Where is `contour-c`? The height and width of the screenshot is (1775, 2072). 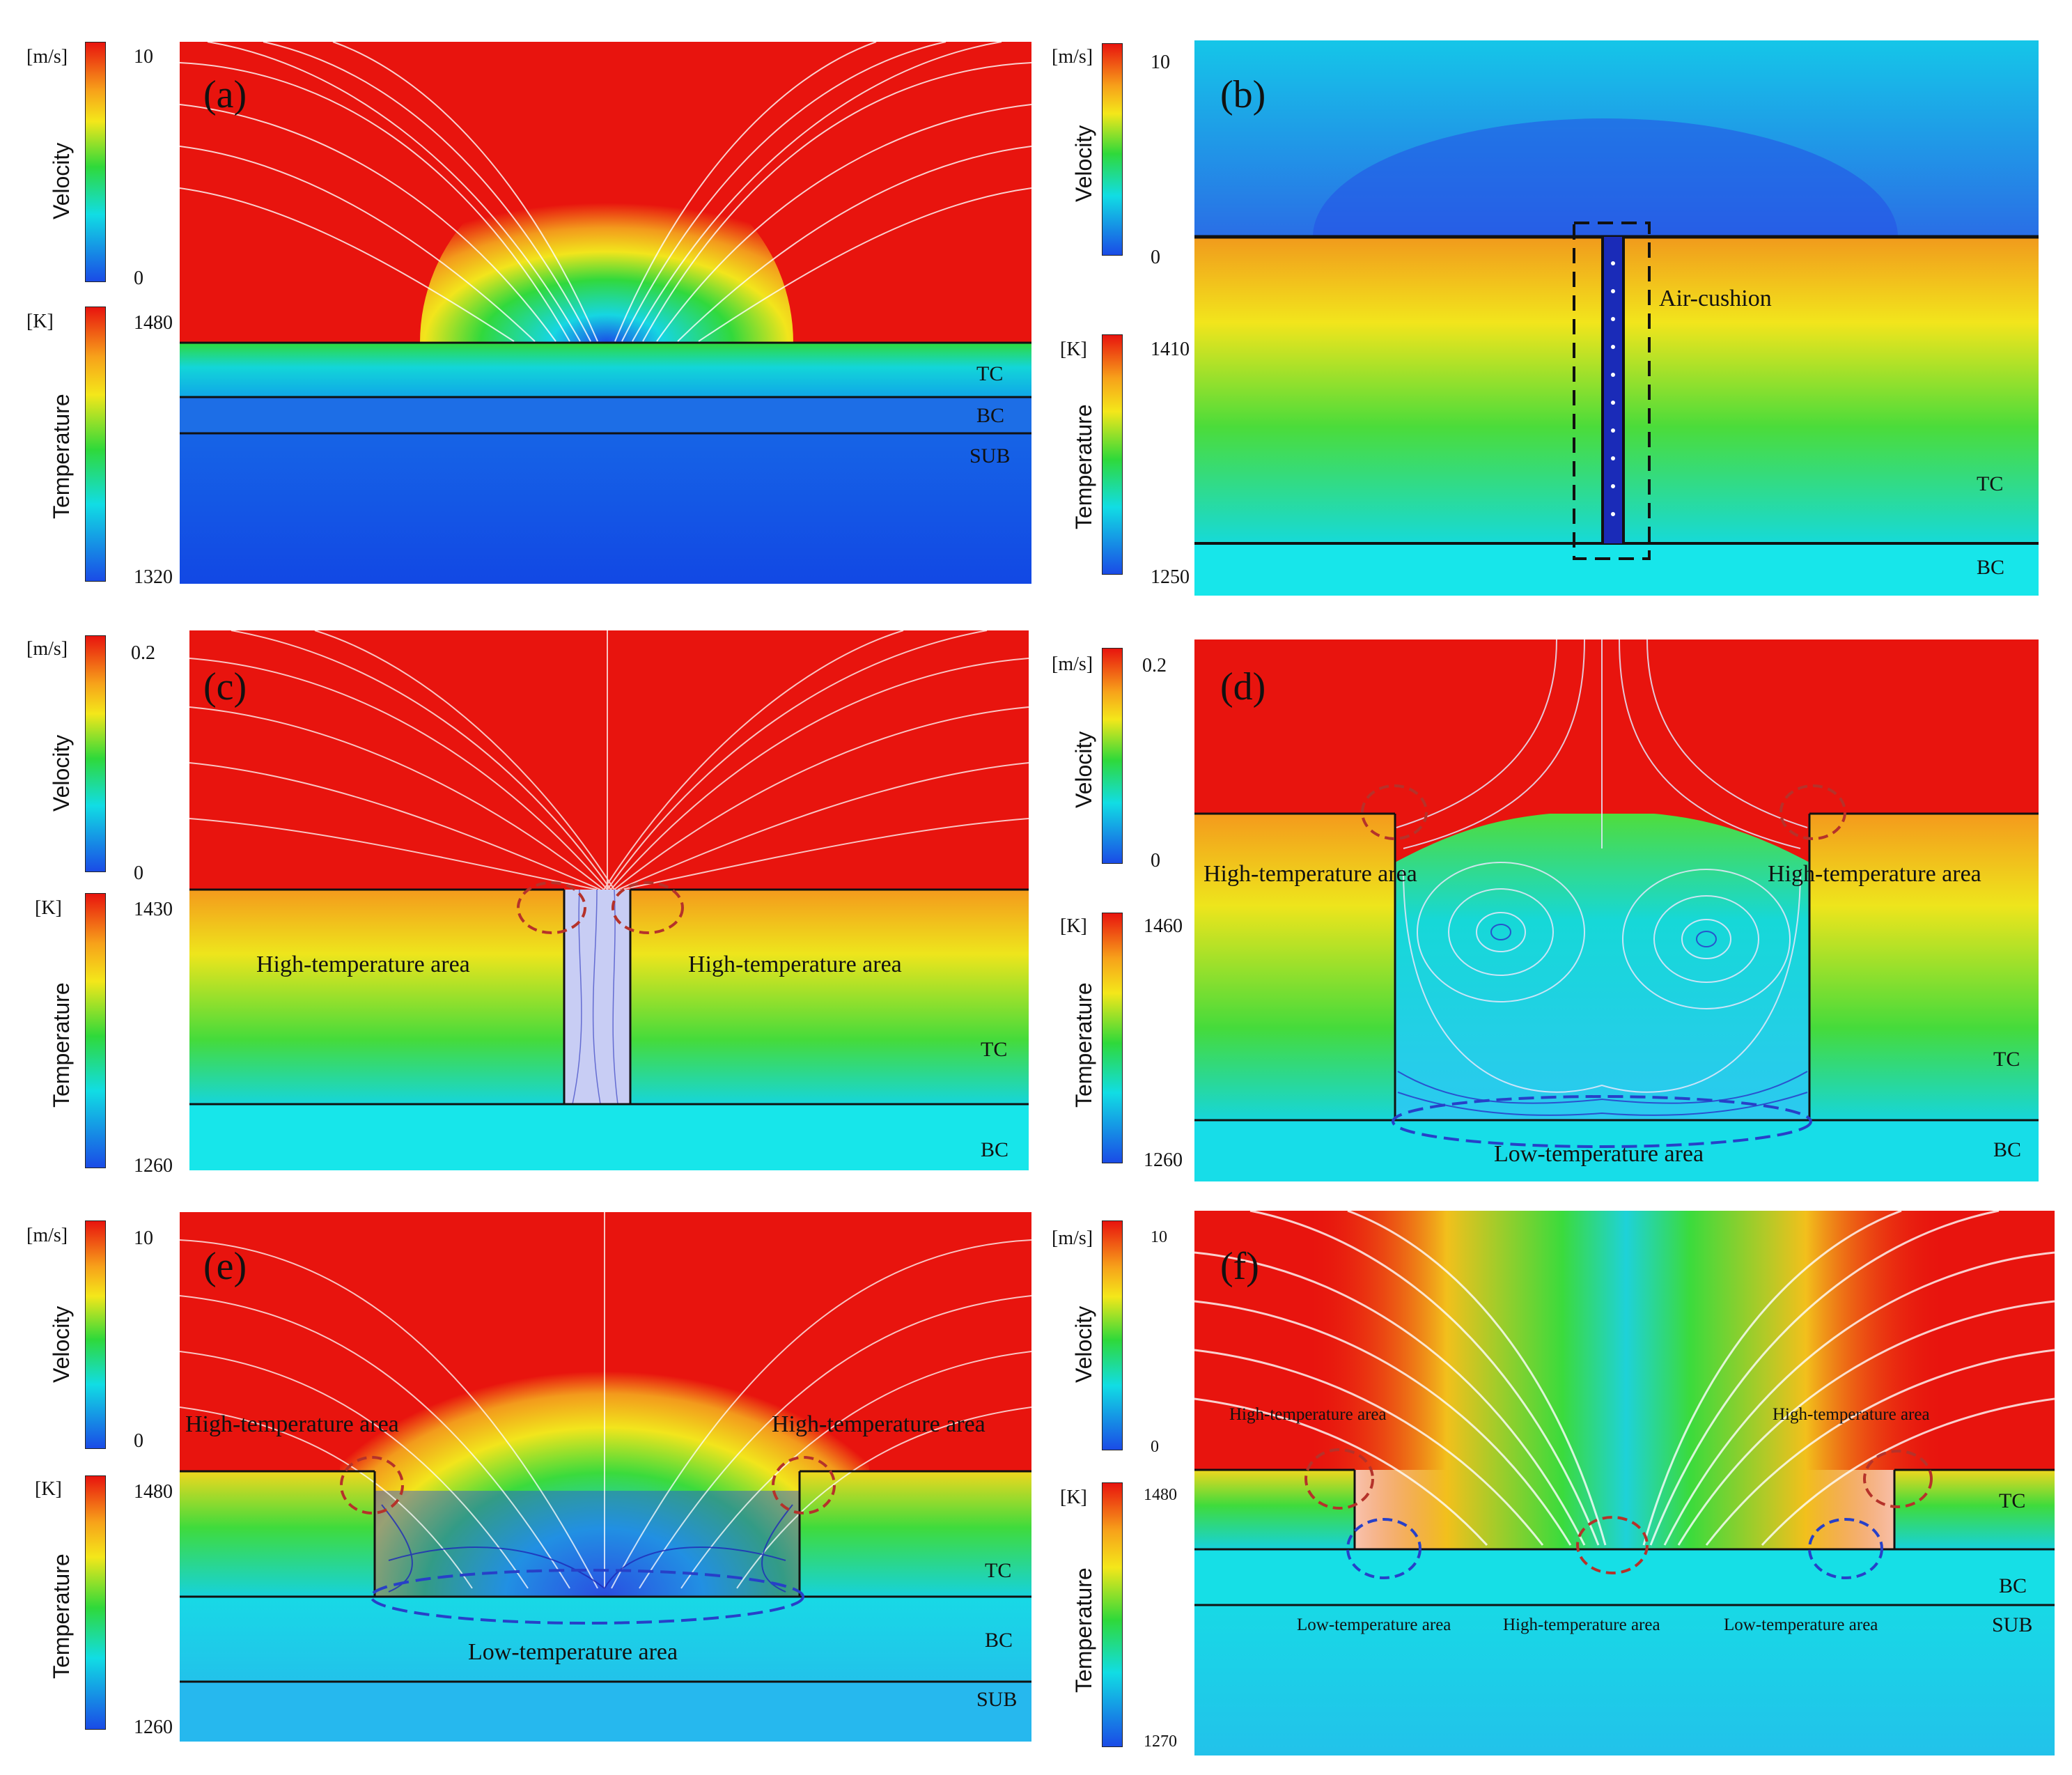
contour-c is located at coordinates (609, 900).